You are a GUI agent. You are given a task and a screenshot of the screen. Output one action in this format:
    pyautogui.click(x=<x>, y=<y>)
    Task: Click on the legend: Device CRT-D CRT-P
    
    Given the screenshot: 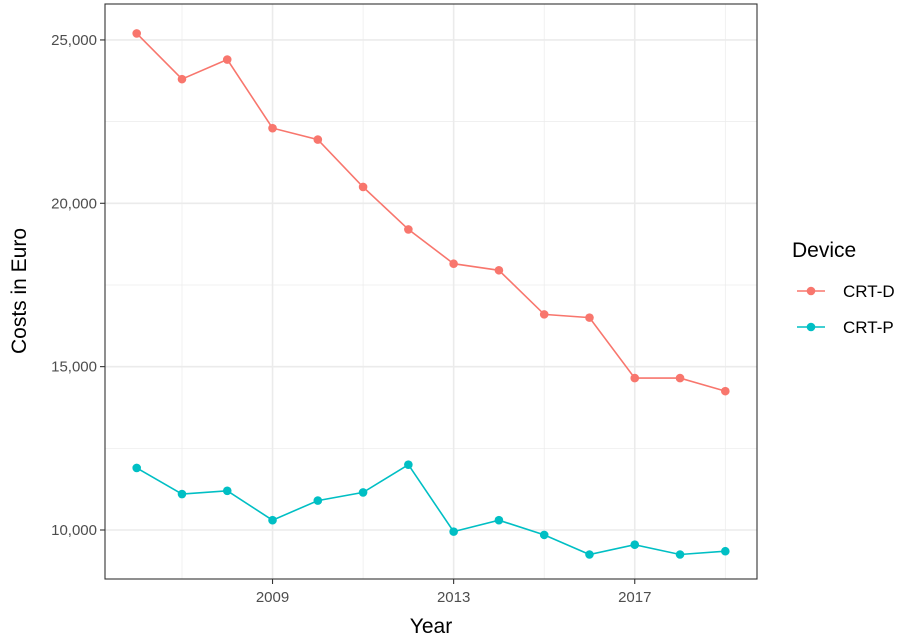 What is the action you would take?
    pyautogui.click(x=843, y=288)
    